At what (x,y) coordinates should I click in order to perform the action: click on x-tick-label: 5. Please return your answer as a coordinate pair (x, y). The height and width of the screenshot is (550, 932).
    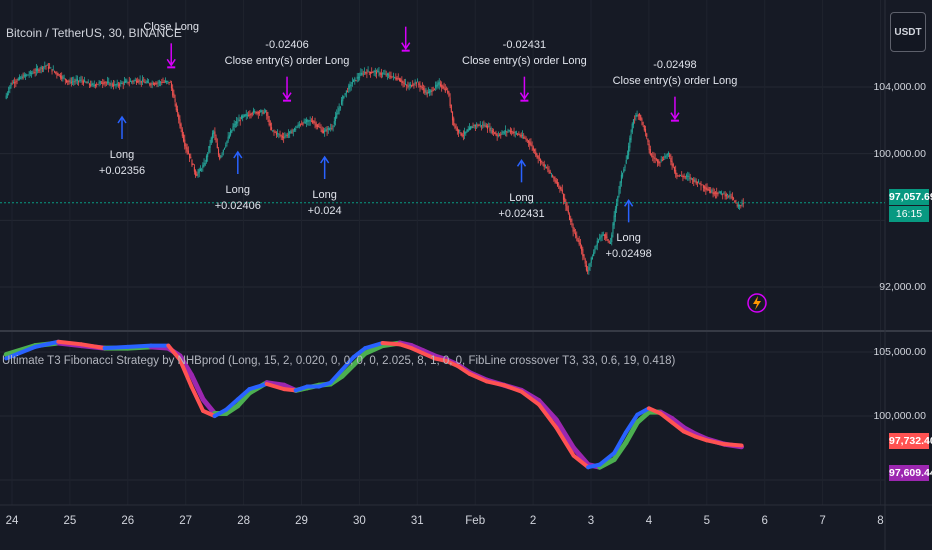
    Looking at the image, I should click on (706, 521).